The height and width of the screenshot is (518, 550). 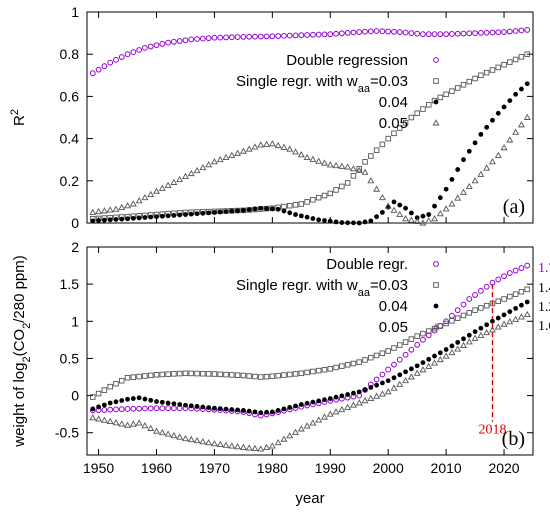 What do you see at coordinates (544, 326) in the screenshot?
I see `end-value-label: 1.09` at bounding box center [544, 326].